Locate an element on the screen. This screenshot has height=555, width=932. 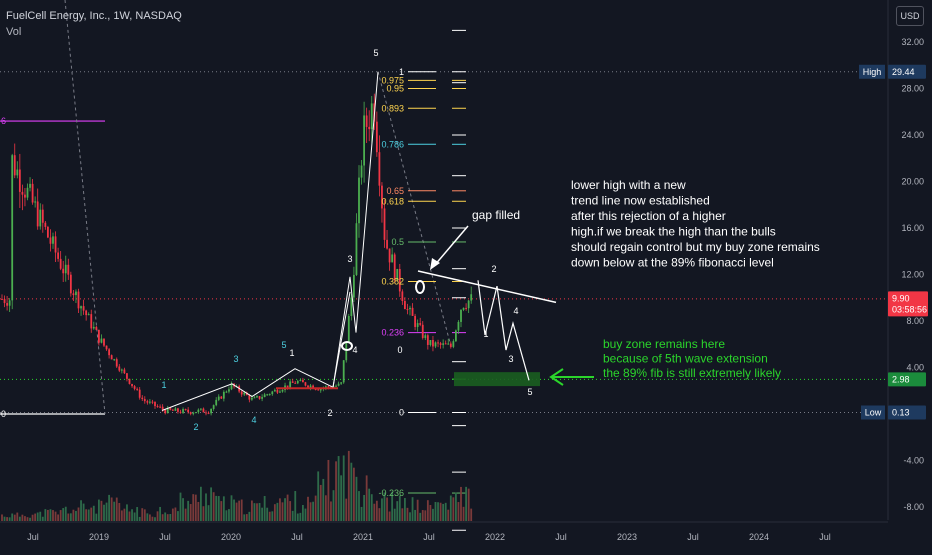
descending-trendline is located at coordinates (487, 287).